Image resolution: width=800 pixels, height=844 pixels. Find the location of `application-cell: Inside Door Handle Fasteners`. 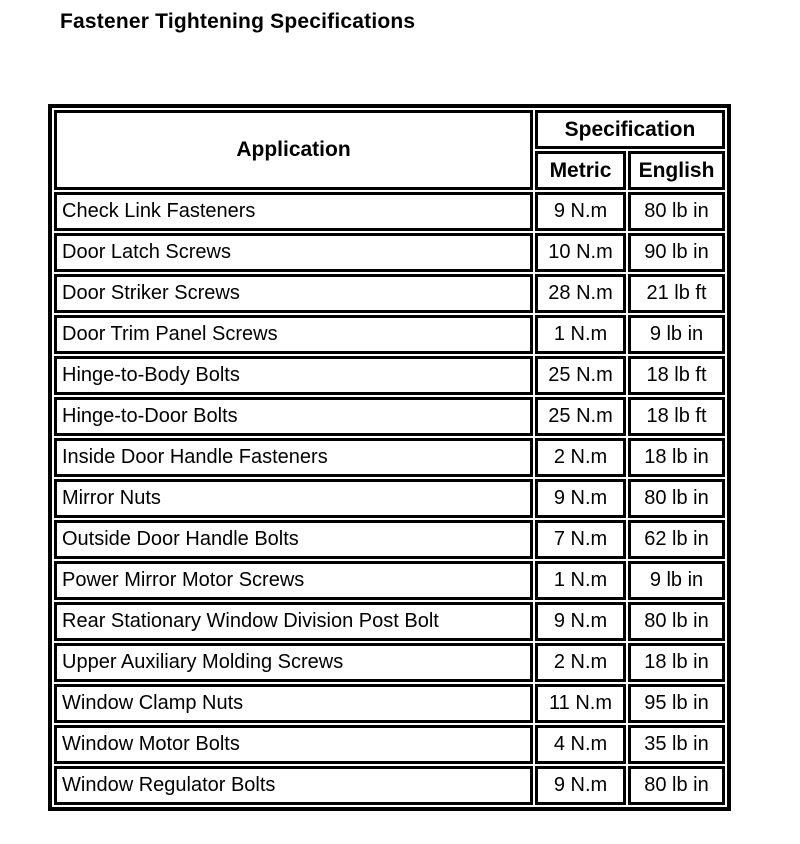

application-cell: Inside Door Handle Fasteners is located at coordinates (293, 457).